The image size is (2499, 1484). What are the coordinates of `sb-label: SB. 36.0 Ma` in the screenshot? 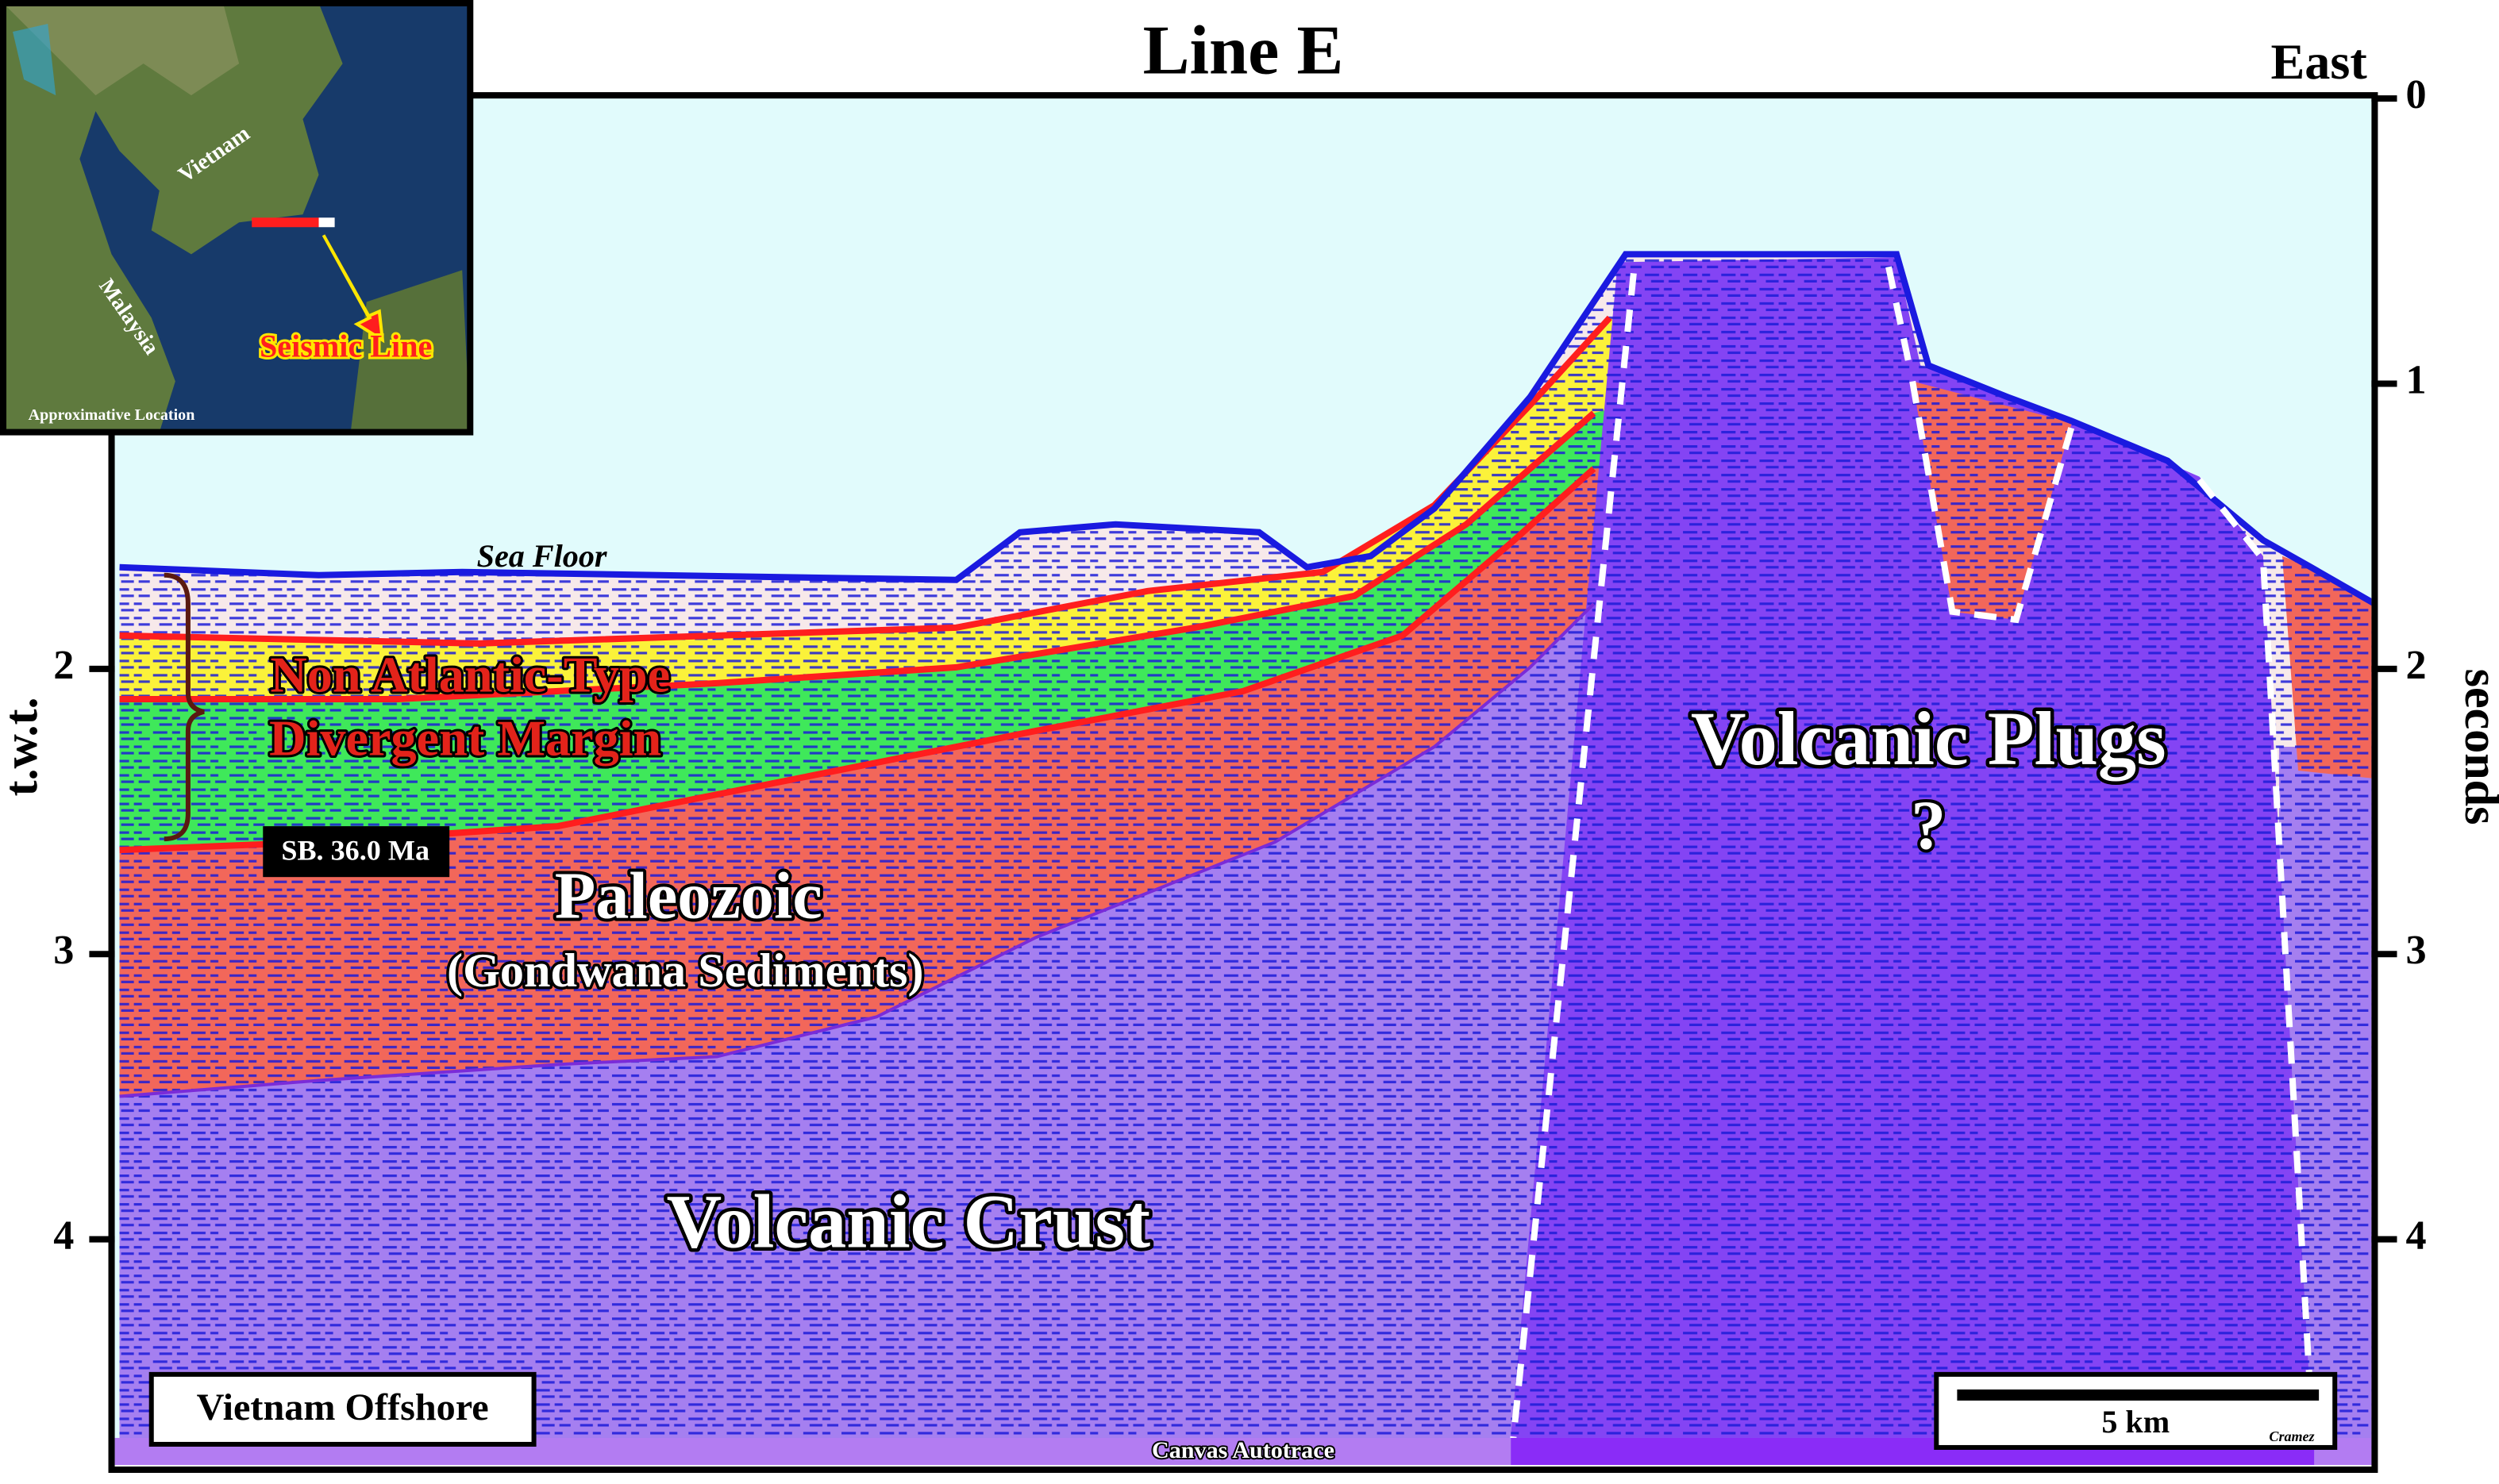 It's located at (355, 850).